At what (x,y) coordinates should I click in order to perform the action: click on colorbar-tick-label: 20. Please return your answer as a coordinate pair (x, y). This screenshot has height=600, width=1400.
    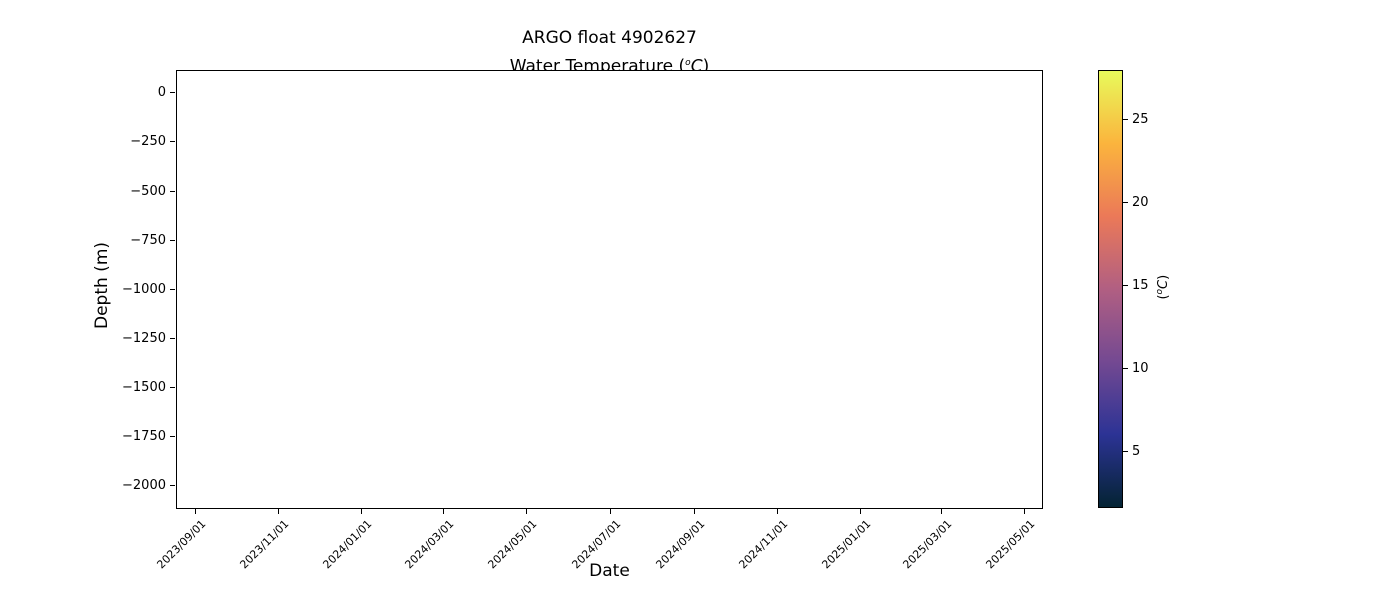
    Looking at the image, I should click on (1140, 203).